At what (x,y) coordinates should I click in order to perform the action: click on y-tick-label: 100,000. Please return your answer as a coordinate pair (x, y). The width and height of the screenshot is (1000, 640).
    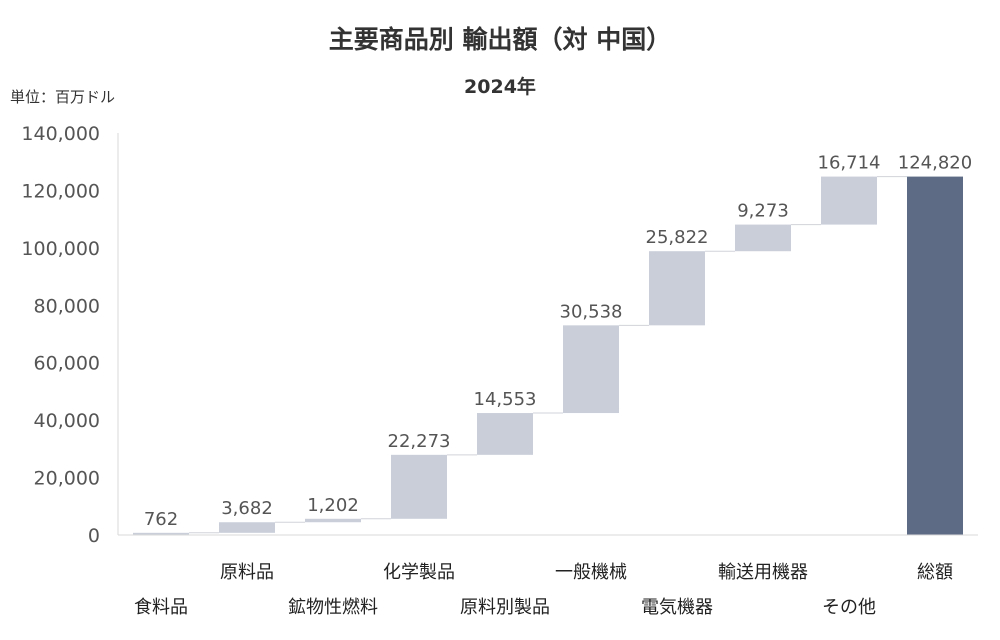
    Looking at the image, I should click on (60, 249).